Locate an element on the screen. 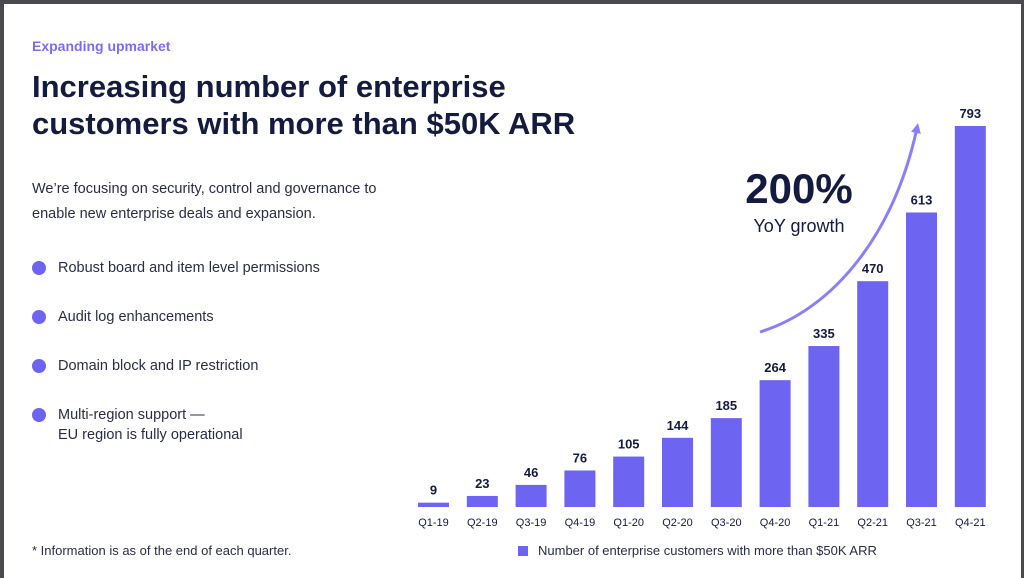 The image size is (1024, 578). growth-label: YoY growth is located at coordinates (799, 226).